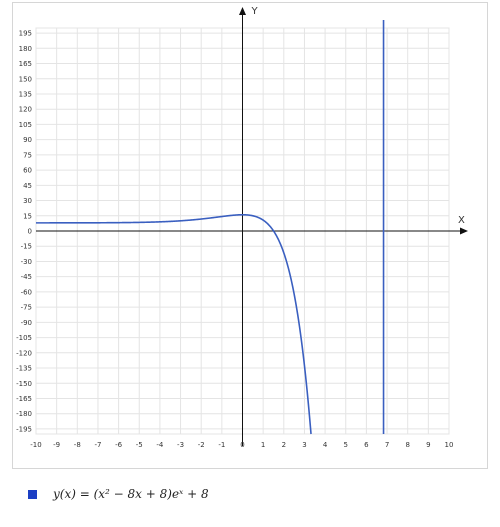 This screenshot has width=500, height=527. Describe the element at coordinates (26, 262) in the screenshot. I see `y-tick-label: -30` at that location.